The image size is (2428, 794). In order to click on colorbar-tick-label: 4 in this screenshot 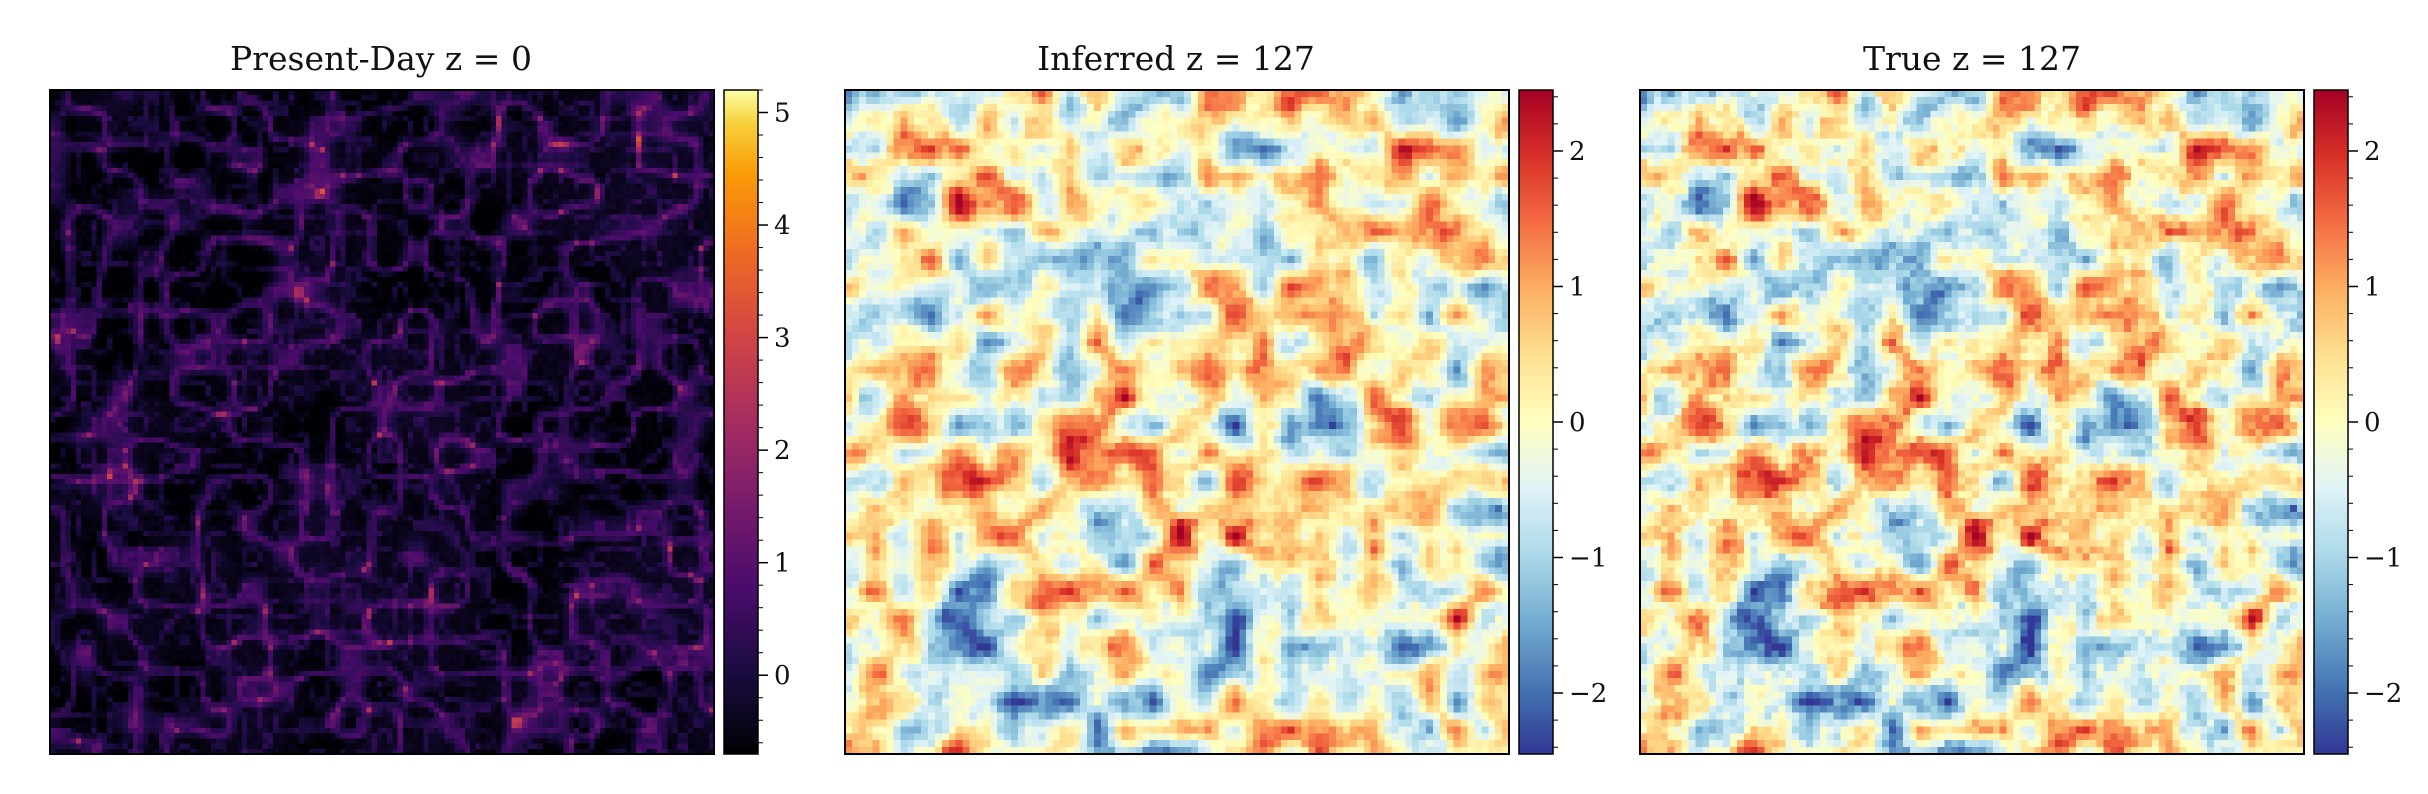, I will do `click(782, 226)`.